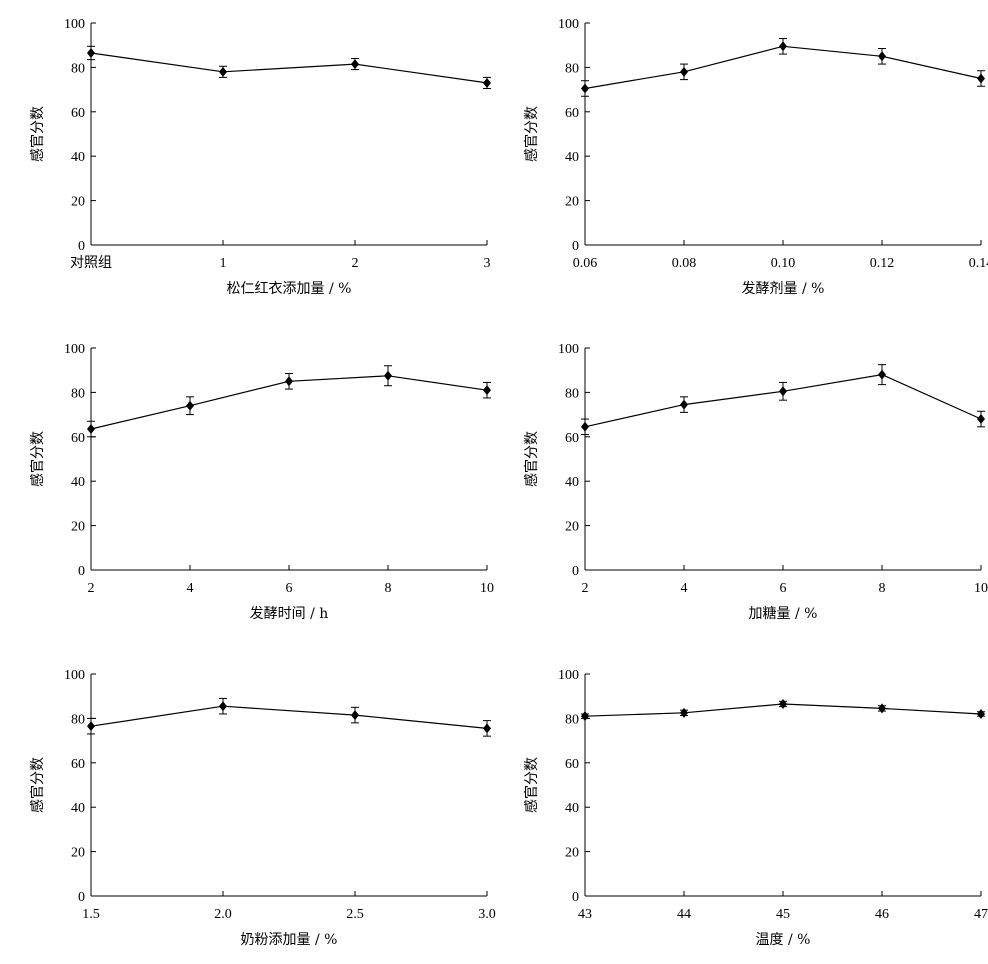 This screenshot has width=988, height=964. I want to click on chart-svg-4: 0 20 40 60 80 100 2 4 6 8 10 加糖量 / % 感官分数, so click(755, 482).